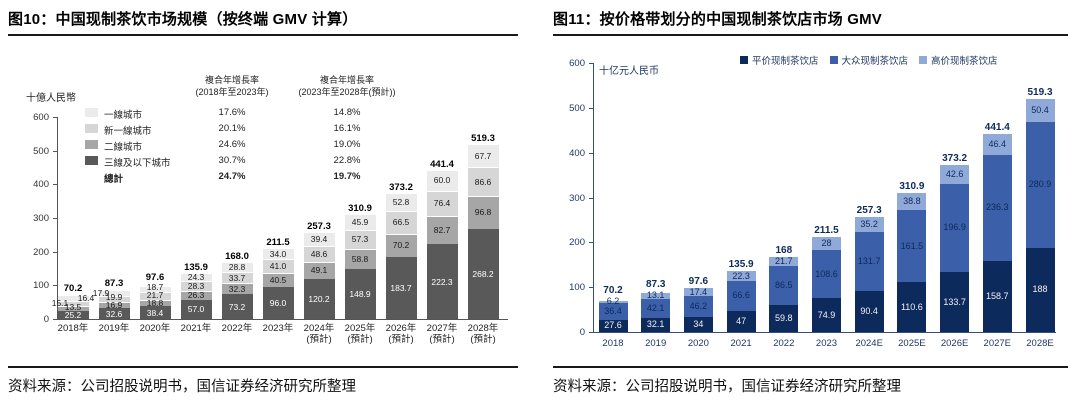 This screenshot has width=1080, height=405. I want to click on segment-value-label: 66.5, so click(401, 222).